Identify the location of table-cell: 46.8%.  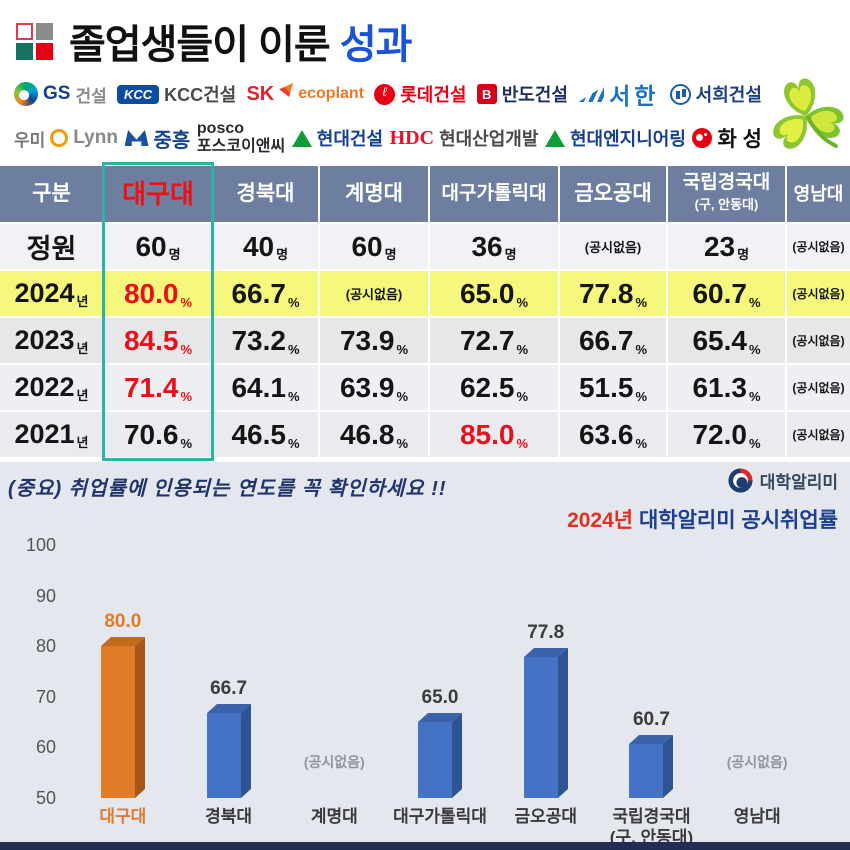
(374, 434).